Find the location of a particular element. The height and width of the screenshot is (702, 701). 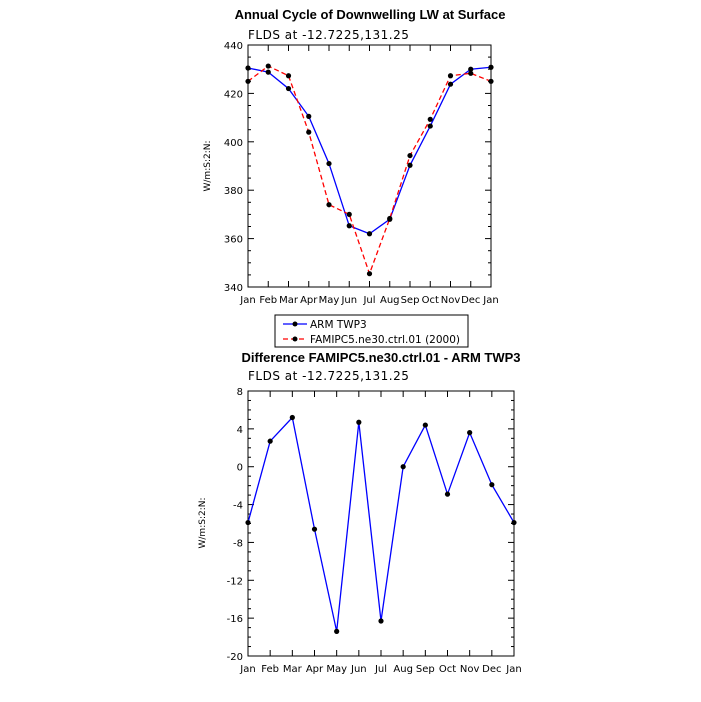

legend-label-famipc5: FAMIPC5.ne30.ctrl.01 (2000) is located at coordinates (385, 340).